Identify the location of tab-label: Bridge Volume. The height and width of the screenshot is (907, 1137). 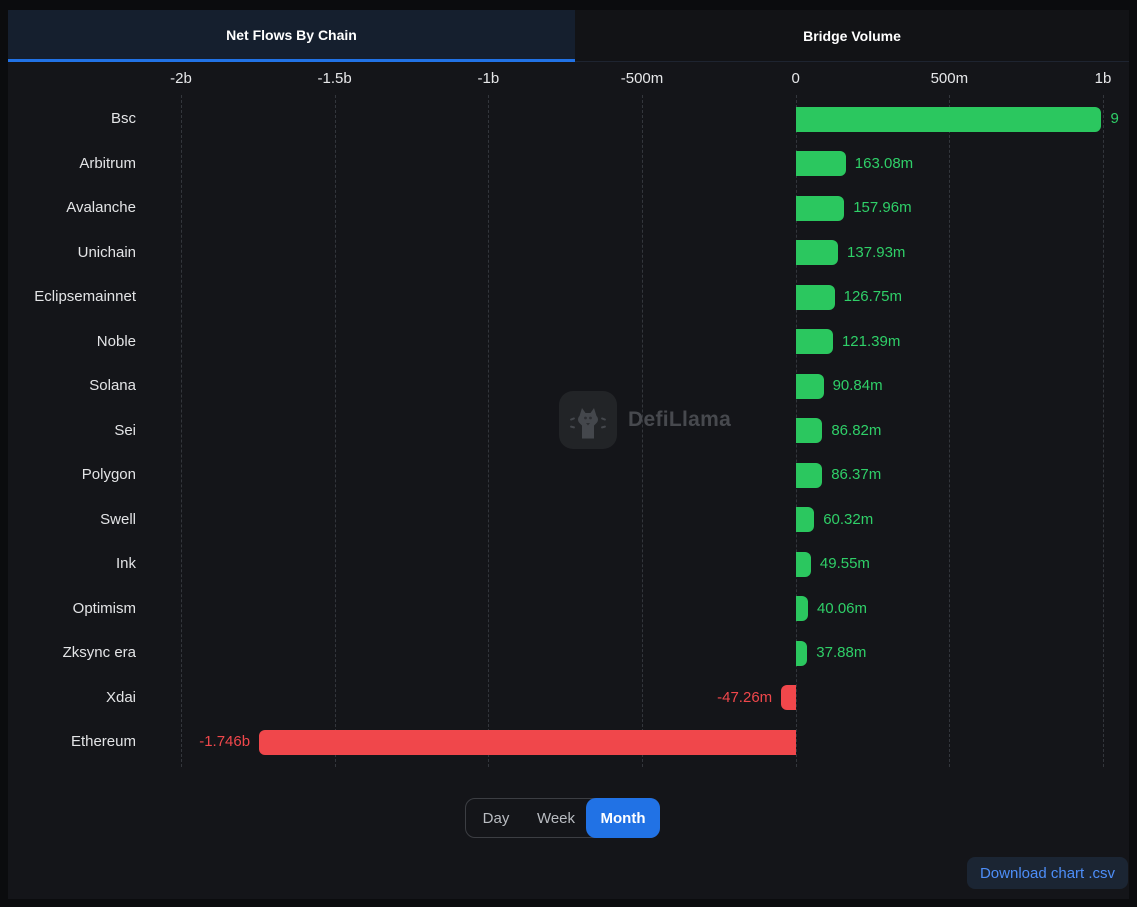
(852, 35).